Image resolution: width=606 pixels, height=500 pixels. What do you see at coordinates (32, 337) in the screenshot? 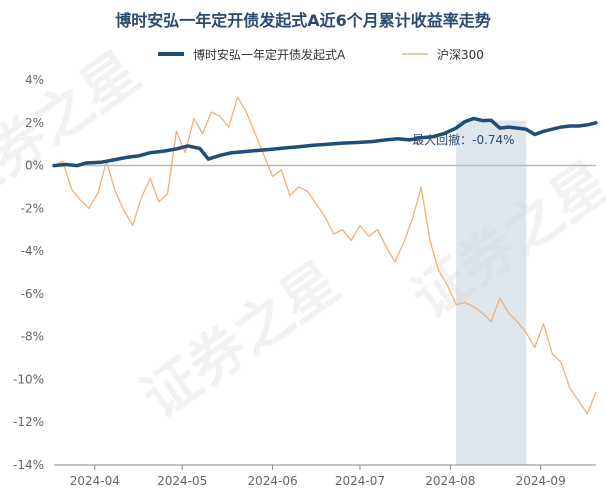
I see `y-tick-label: -8%` at bounding box center [32, 337].